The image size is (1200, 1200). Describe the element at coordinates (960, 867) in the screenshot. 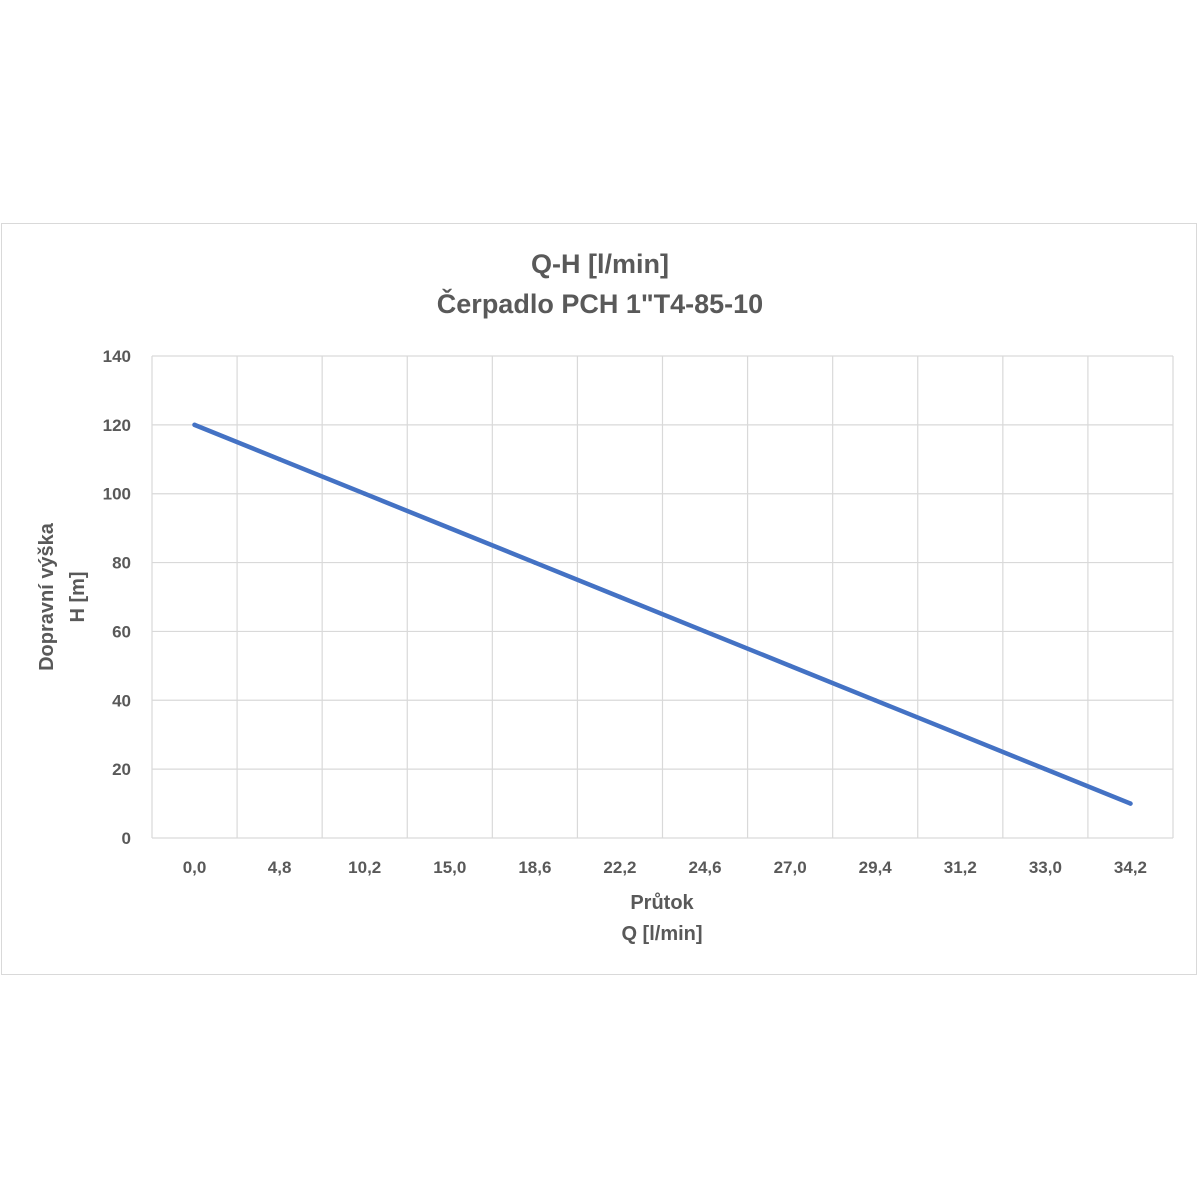

I see `x-tick-label: 31,2` at that location.